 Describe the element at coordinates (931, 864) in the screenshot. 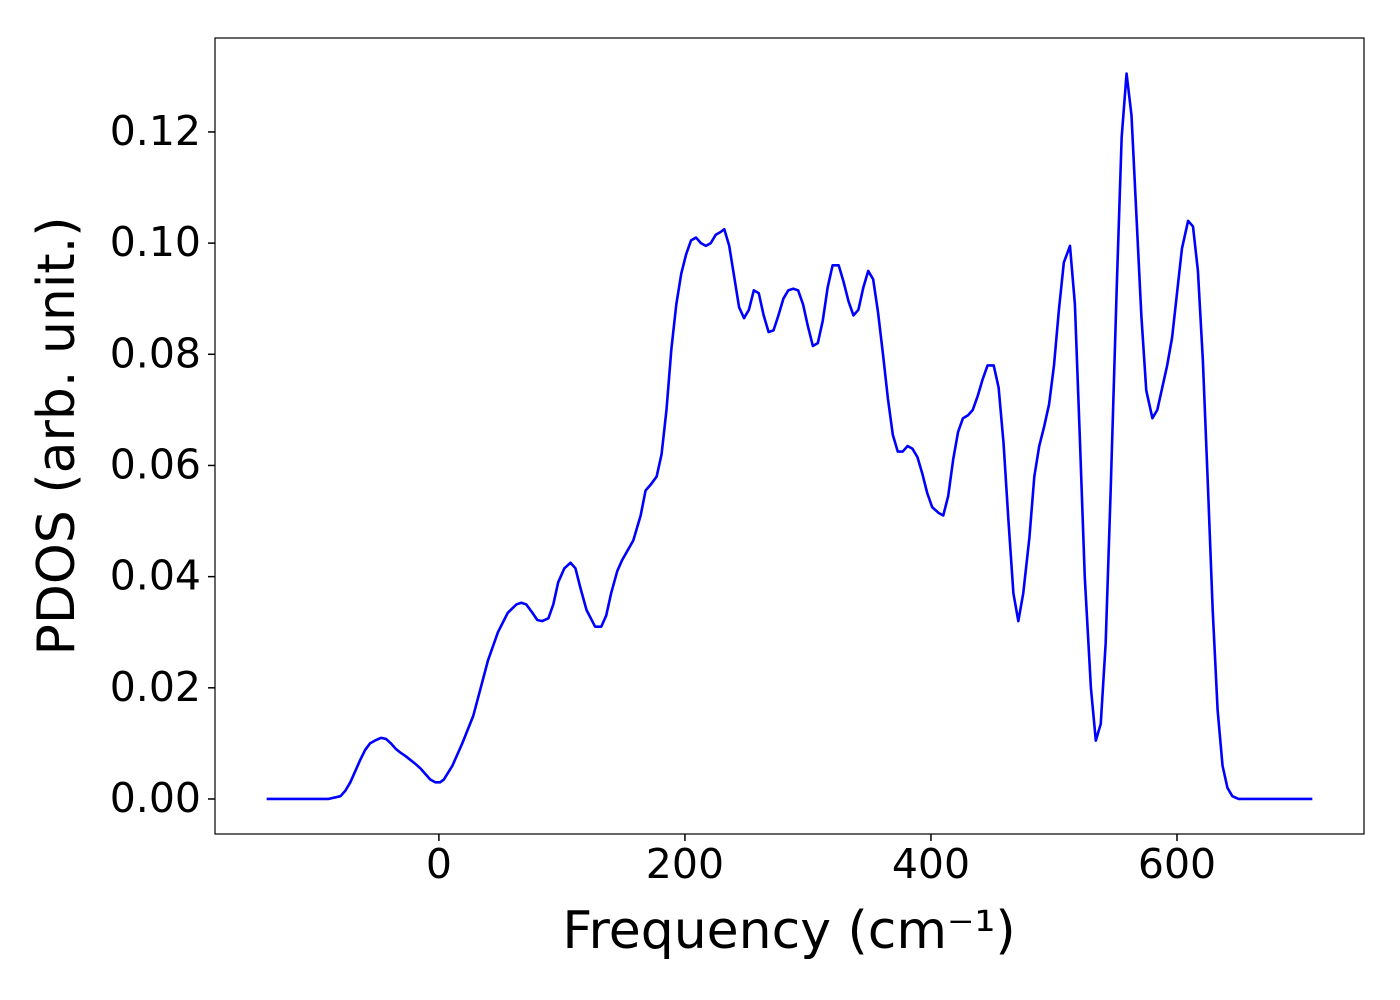

I see `x-tick-label: 400` at that location.